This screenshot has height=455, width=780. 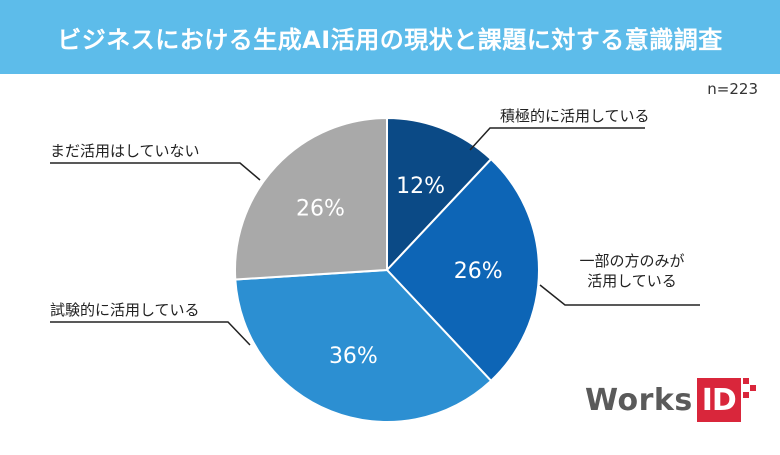 What do you see at coordinates (718, 400) in the screenshot?
I see `logo-id-box: ID` at bounding box center [718, 400].